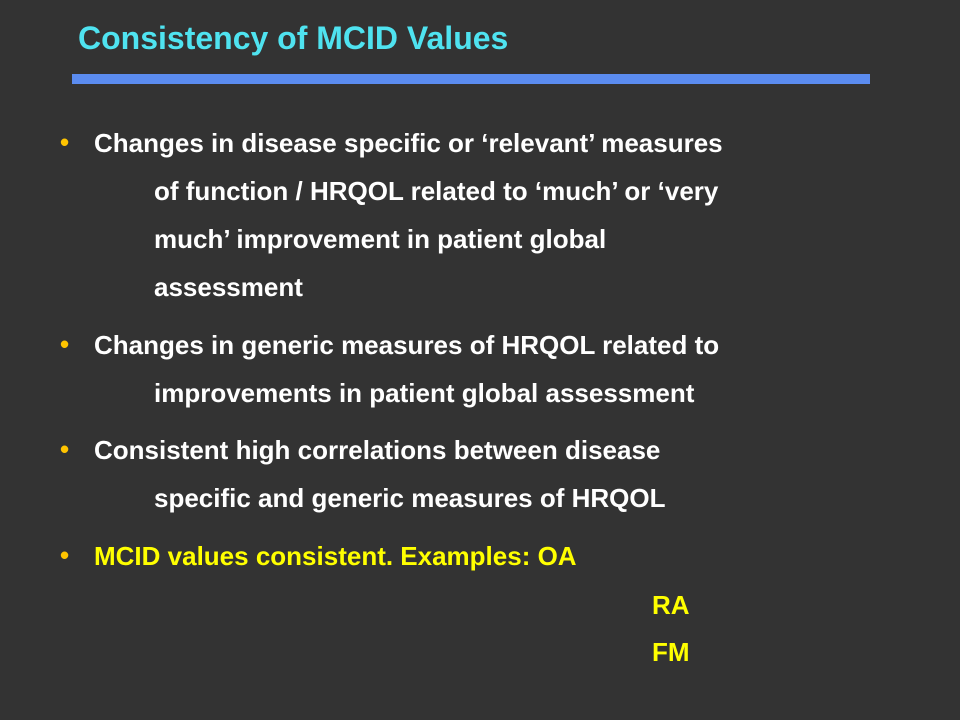 This screenshot has height=720, width=960. Describe the element at coordinates (410, 498) in the screenshot. I see `bullet-text-line: specific and generic measures of HRQOL` at that location.